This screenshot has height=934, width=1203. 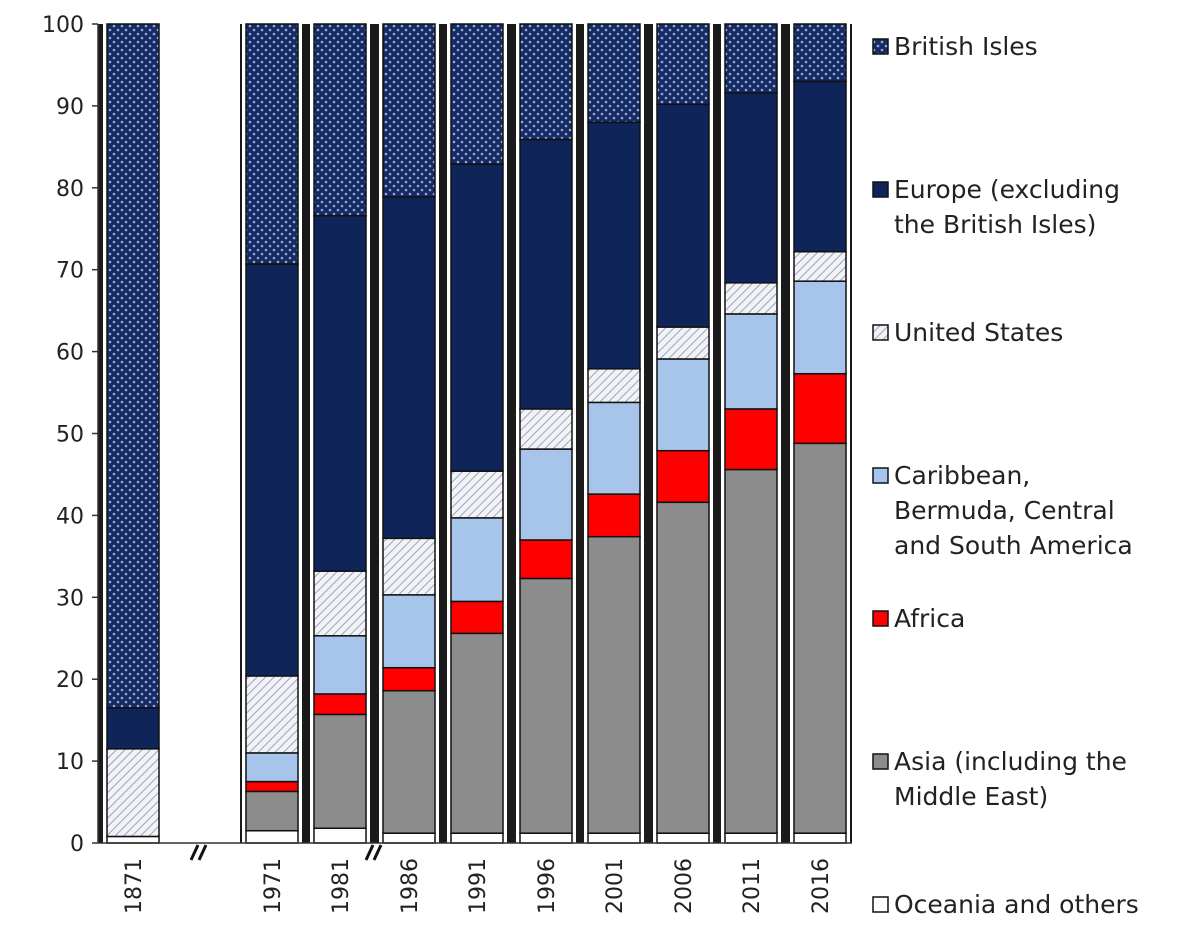 What do you see at coordinates (409, 761) in the screenshot?
I see `bar-segment-asia-including-the-middle-east-1986` at bounding box center [409, 761].